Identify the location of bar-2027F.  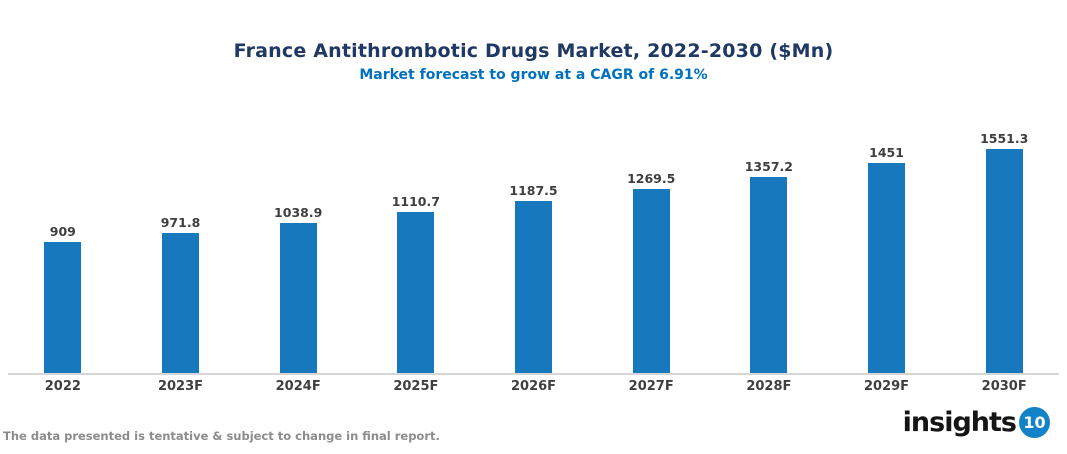
(651, 281).